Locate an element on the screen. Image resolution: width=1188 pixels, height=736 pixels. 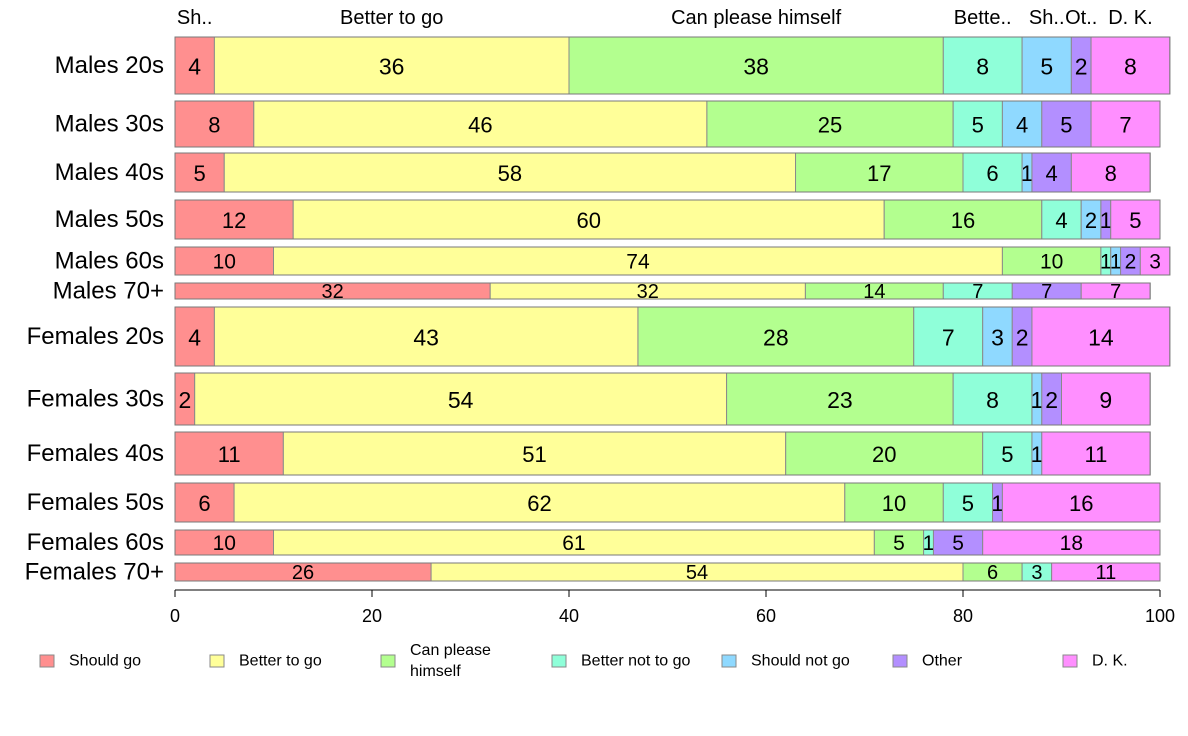
x-tick-label: 20 is located at coordinates (372, 616).